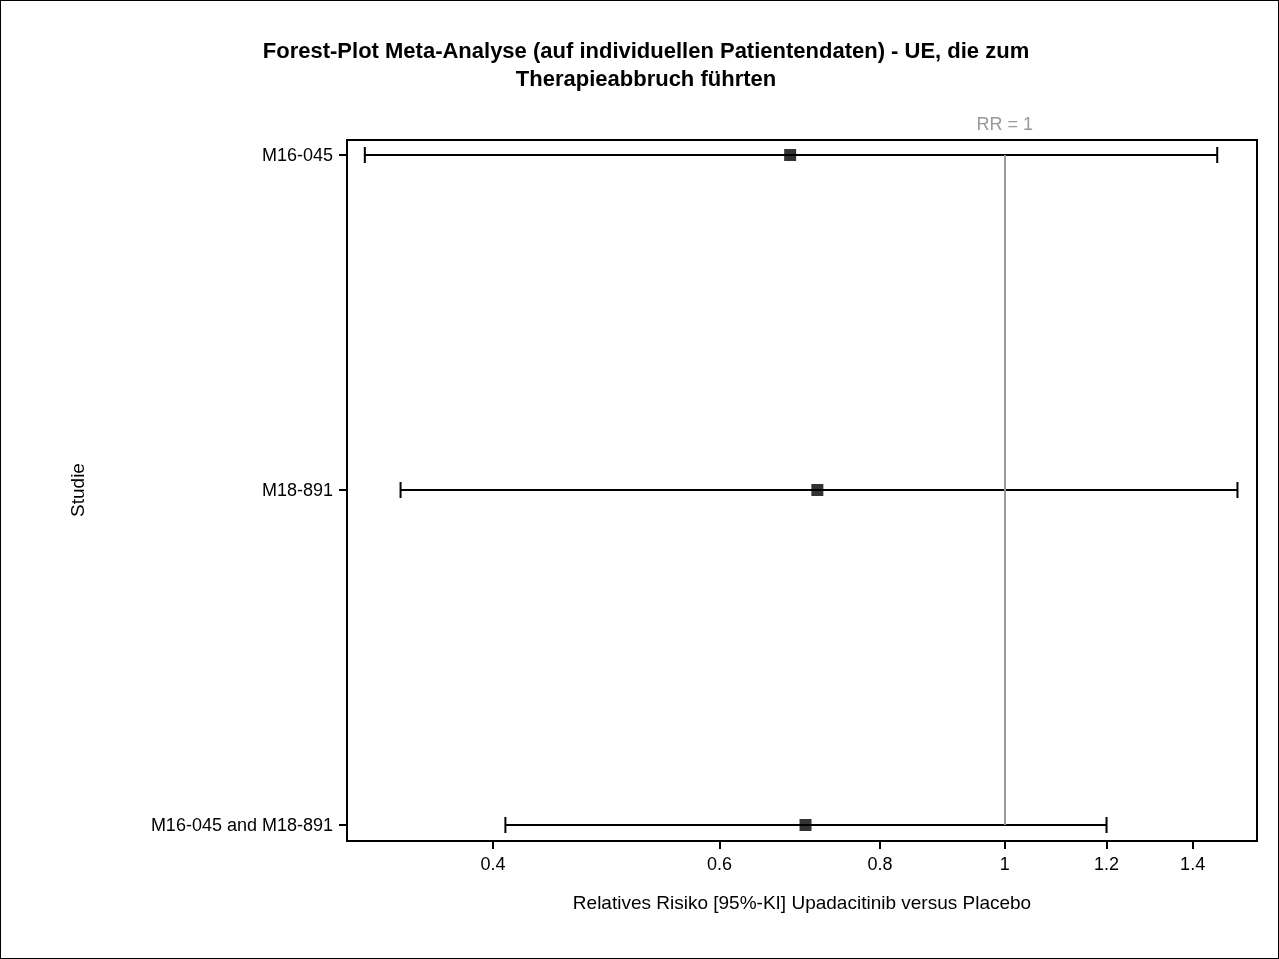 The height and width of the screenshot is (959, 1279). Describe the element at coordinates (1004, 124) in the screenshot. I see `ref-line-label: RR = 1` at that location.